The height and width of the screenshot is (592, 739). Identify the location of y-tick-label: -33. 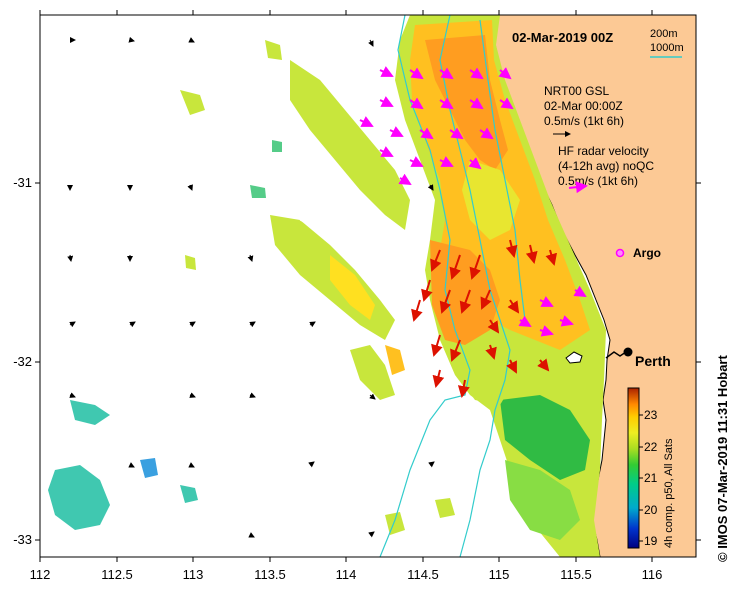
(22, 539).